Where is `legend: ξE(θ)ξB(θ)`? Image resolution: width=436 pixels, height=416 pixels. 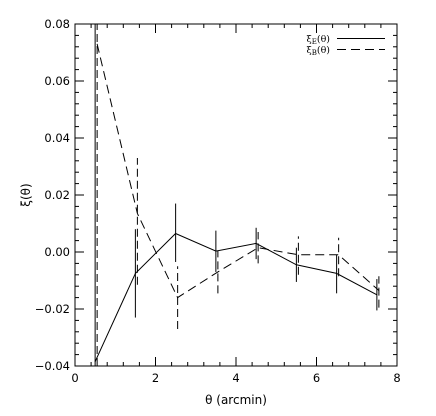 legend: ξE(θ)ξB(θ) is located at coordinates (345, 45).